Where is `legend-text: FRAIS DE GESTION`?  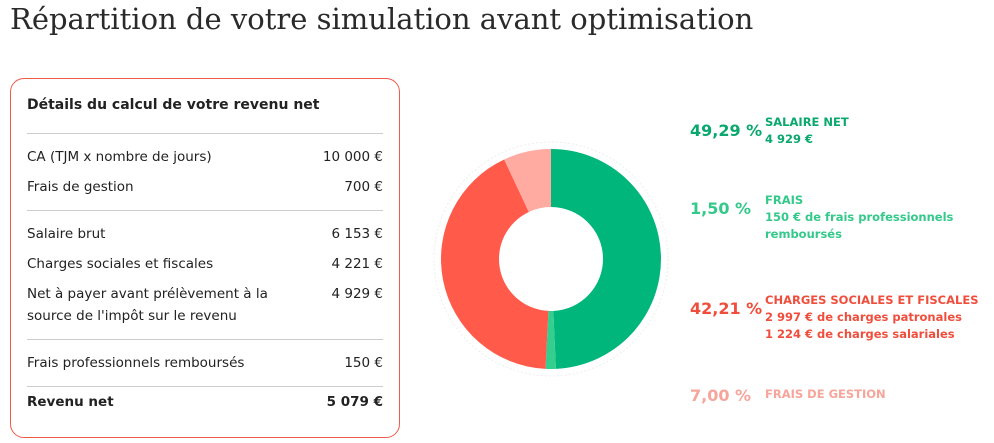 legend-text: FRAIS DE GESTION is located at coordinates (875, 395).